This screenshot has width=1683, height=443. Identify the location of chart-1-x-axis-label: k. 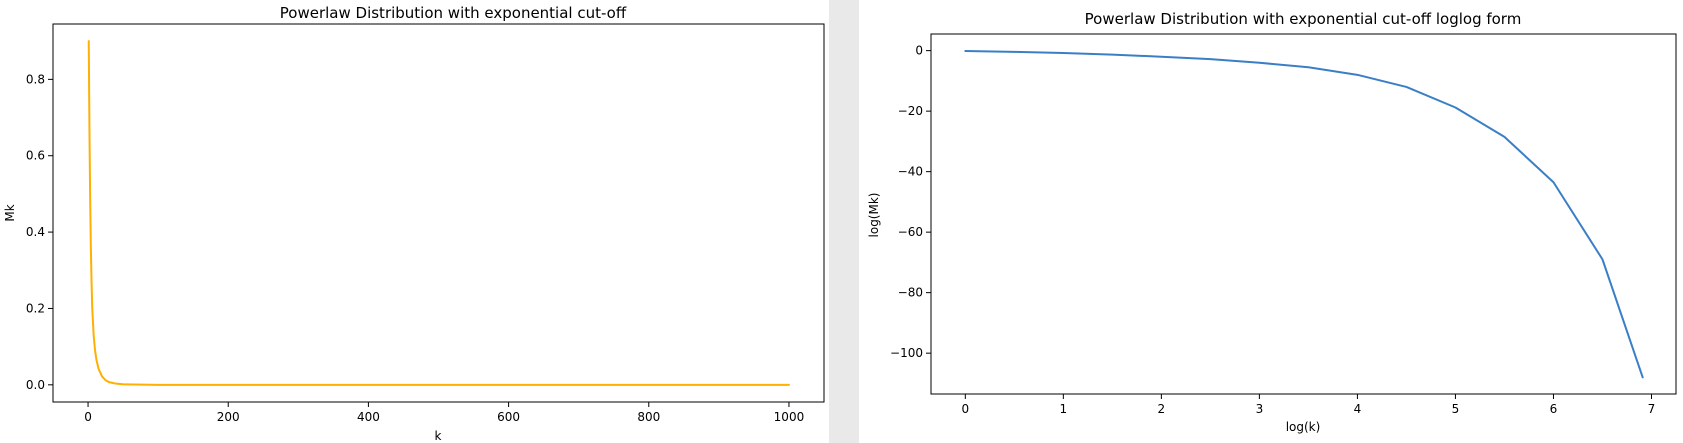
(438, 436).